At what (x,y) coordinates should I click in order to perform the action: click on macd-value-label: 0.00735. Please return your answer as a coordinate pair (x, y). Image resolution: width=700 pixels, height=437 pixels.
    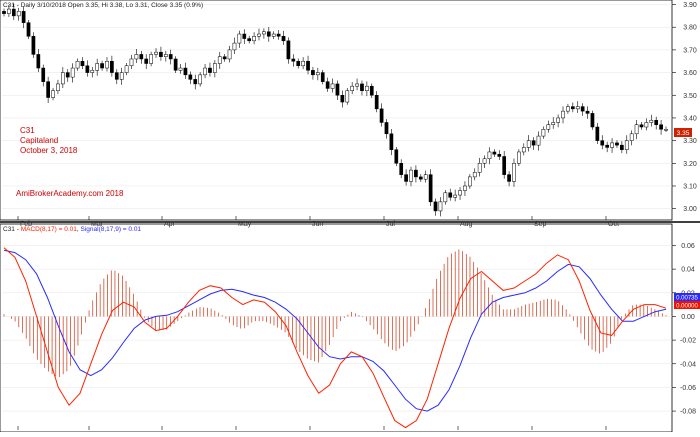
    Looking at the image, I should click on (687, 299).